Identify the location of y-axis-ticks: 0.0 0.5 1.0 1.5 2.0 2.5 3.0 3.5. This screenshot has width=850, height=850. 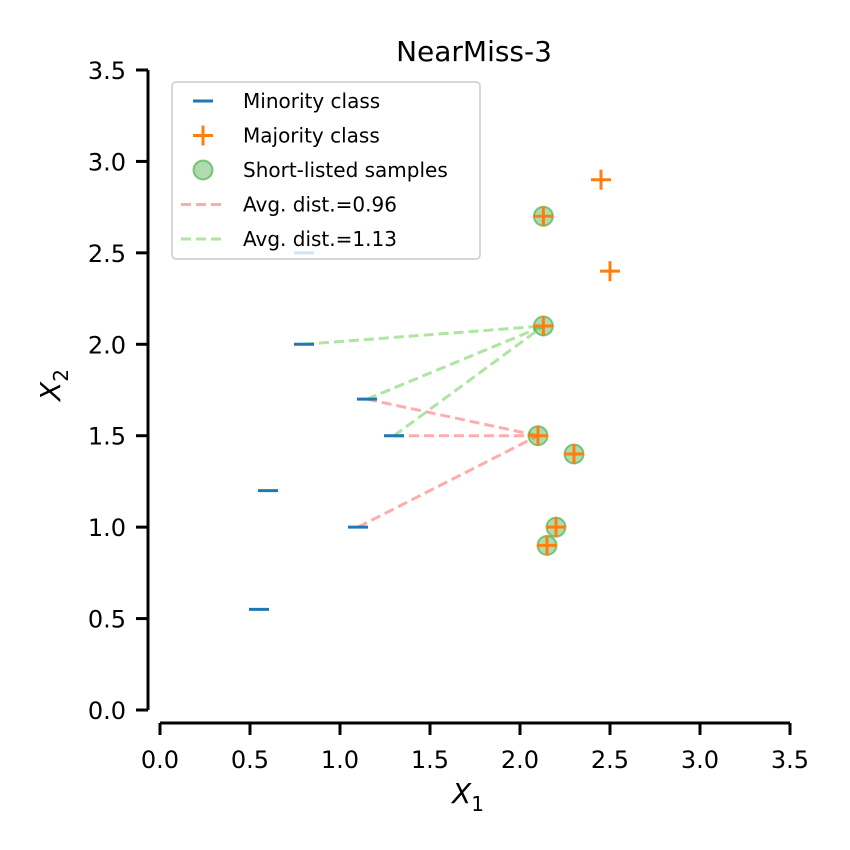
(118, 391).